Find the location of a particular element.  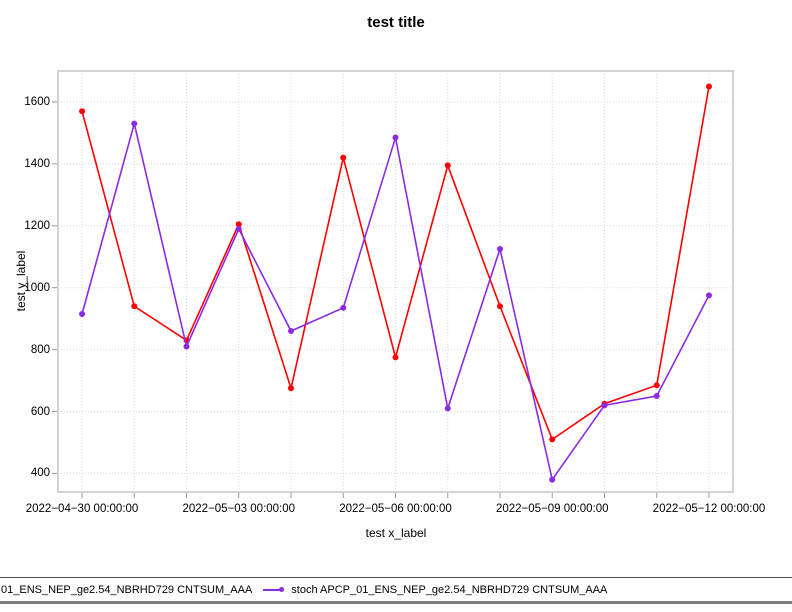

x-tick-label: 2022−05−12 00:00:00 is located at coordinates (709, 509).